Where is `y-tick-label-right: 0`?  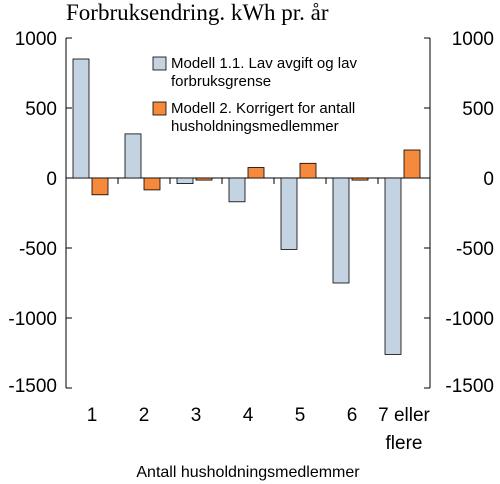 y-tick-label-right: 0 is located at coordinates (488, 179).